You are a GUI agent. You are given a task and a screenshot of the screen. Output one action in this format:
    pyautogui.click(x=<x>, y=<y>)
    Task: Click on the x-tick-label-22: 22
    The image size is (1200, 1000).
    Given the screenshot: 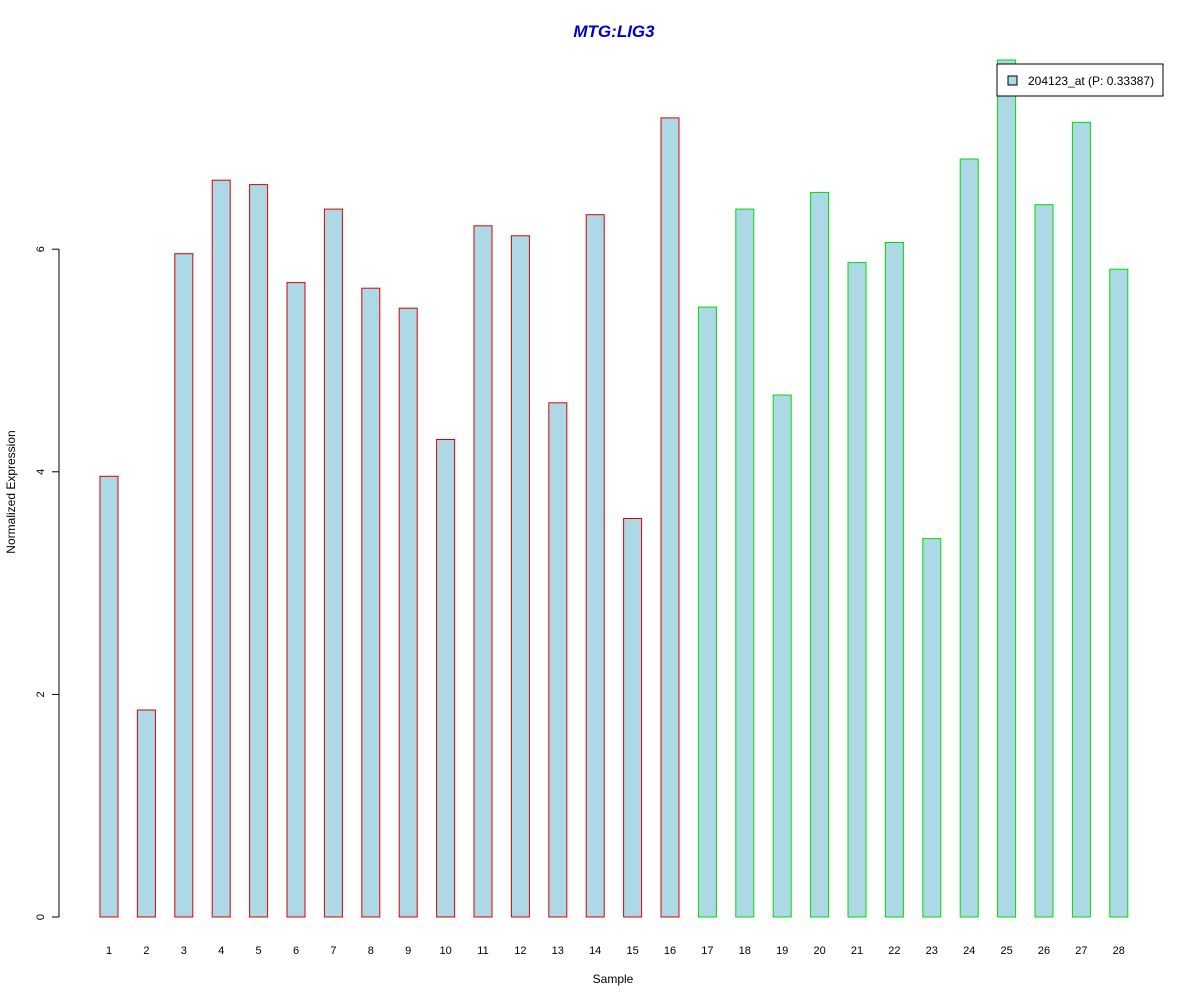 What is the action you would take?
    pyautogui.click(x=894, y=951)
    